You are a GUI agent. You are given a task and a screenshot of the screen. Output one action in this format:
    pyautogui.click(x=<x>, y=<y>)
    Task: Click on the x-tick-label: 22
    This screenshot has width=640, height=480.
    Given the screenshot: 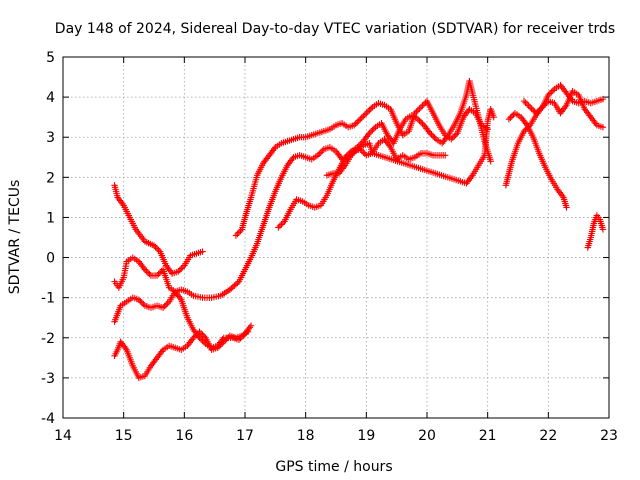 What is the action you would take?
    pyautogui.click(x=548, y=436)
    